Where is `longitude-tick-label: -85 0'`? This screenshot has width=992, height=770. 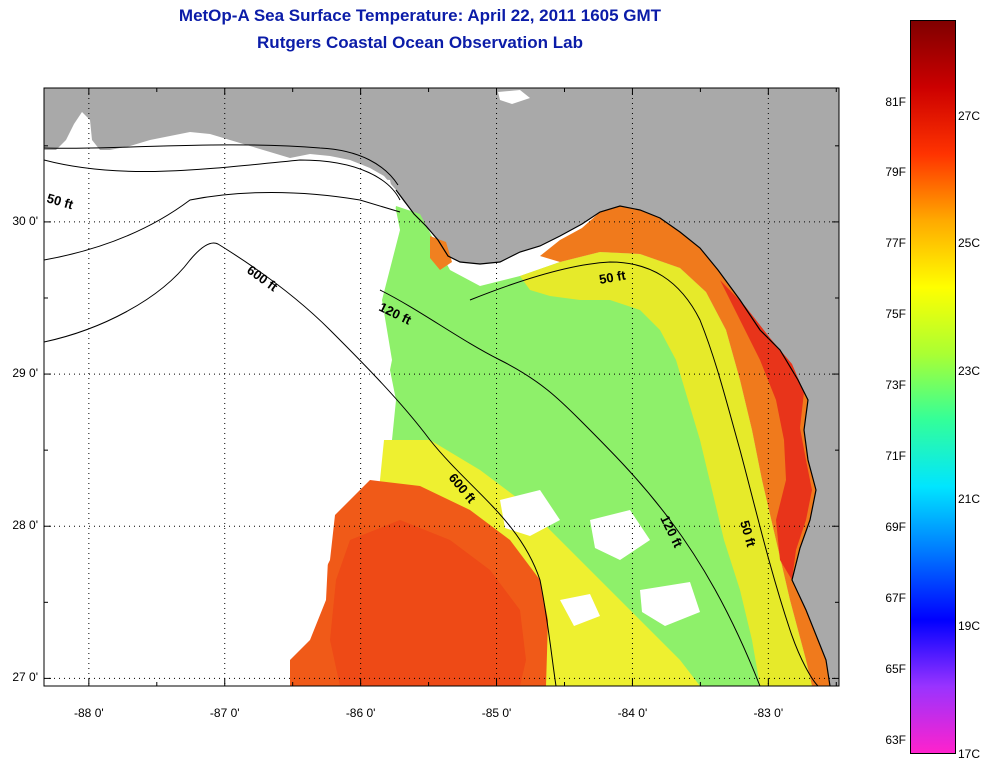 longitude-tick-label: -85 0' is located at coordinates (496, 713).